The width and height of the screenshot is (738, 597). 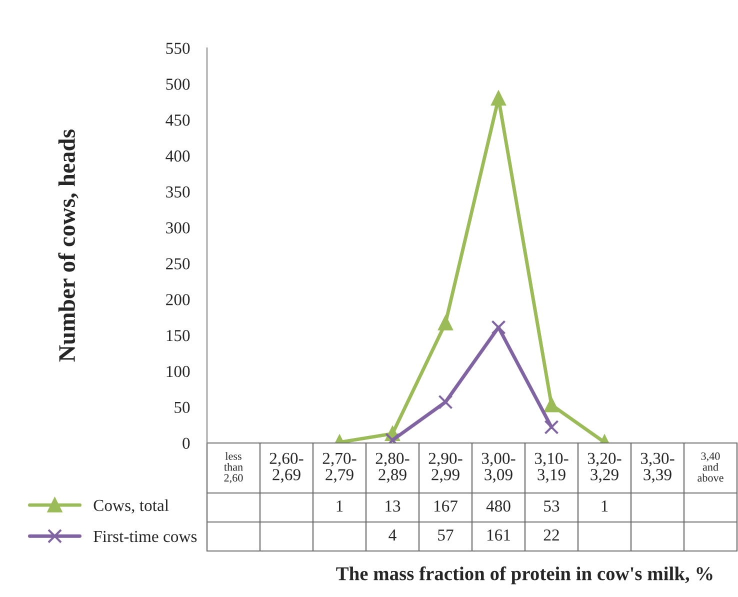 I want to click on y-tick-label: 100, so click(x=178, y=372).